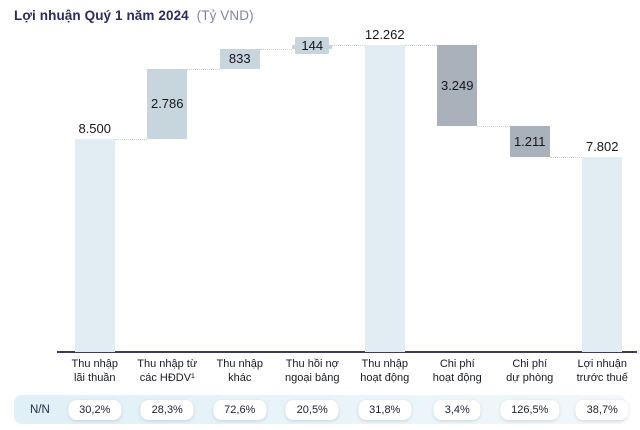 The image size is (640, 430). I want to click on growth-pill: 31,8%, so click(385, 409).